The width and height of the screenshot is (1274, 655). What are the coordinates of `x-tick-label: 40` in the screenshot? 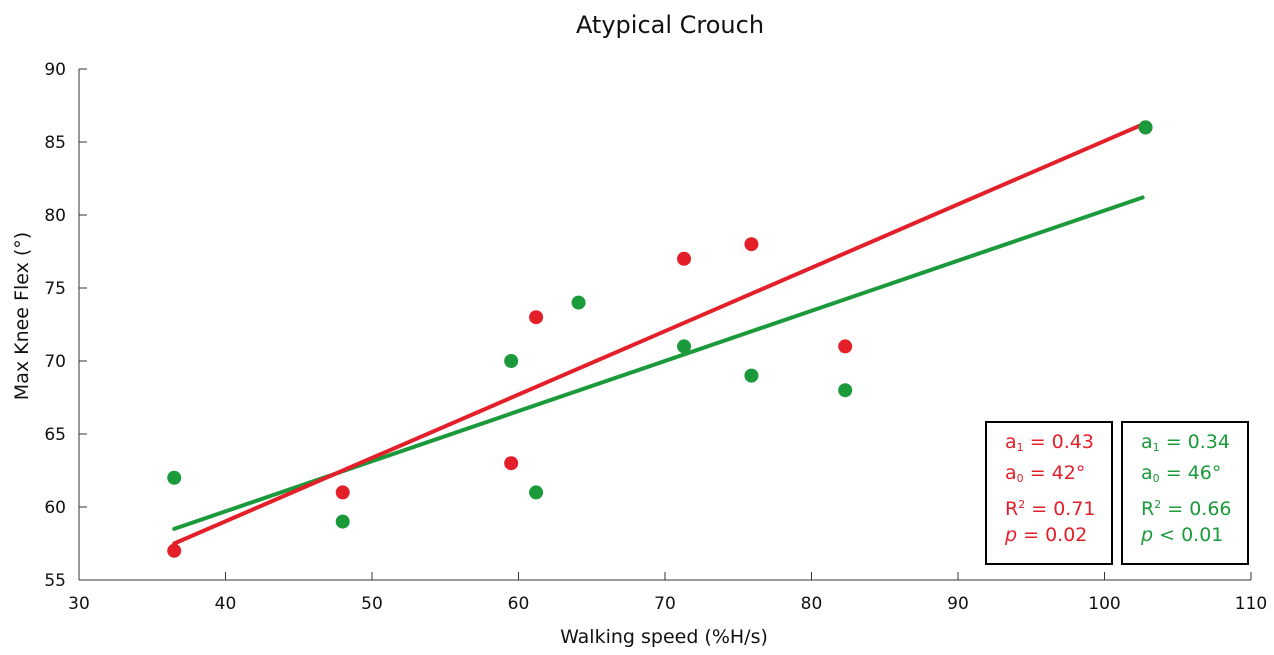 It's located at (226, 604).